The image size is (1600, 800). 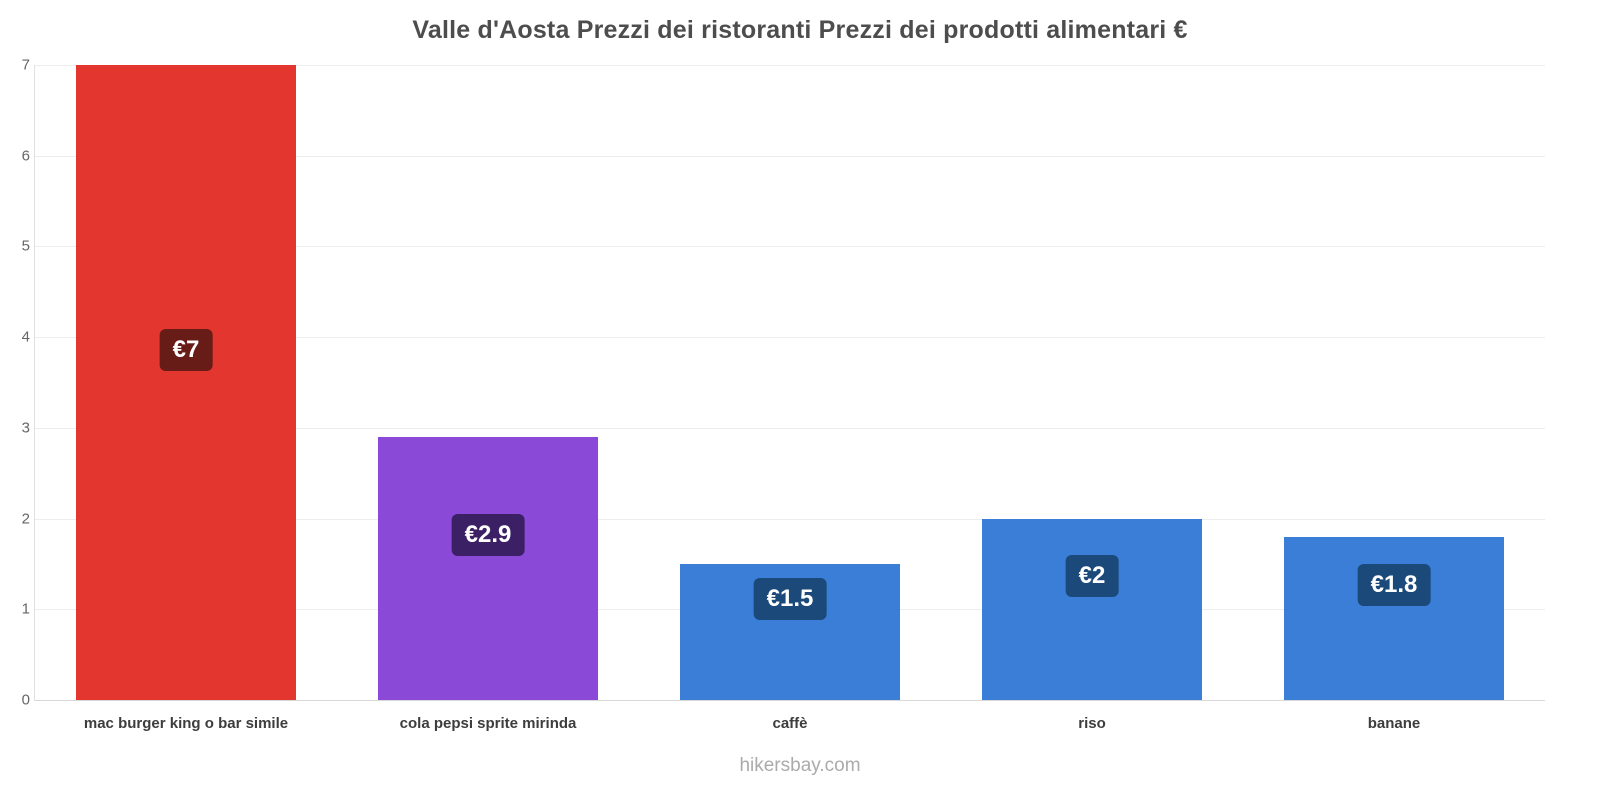 I want to click on y-tick-label: 6, so click(x=25, y=156).